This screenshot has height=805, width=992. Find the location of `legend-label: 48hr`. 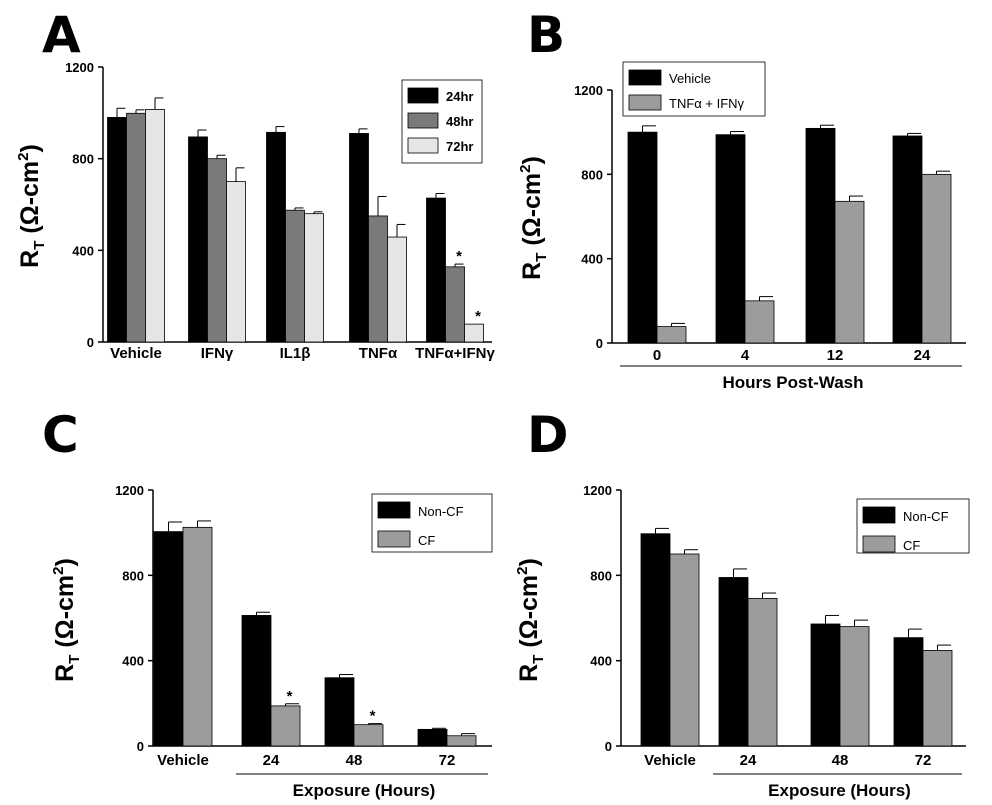

legend-label: 48hr is located at coordinates (459, 121).